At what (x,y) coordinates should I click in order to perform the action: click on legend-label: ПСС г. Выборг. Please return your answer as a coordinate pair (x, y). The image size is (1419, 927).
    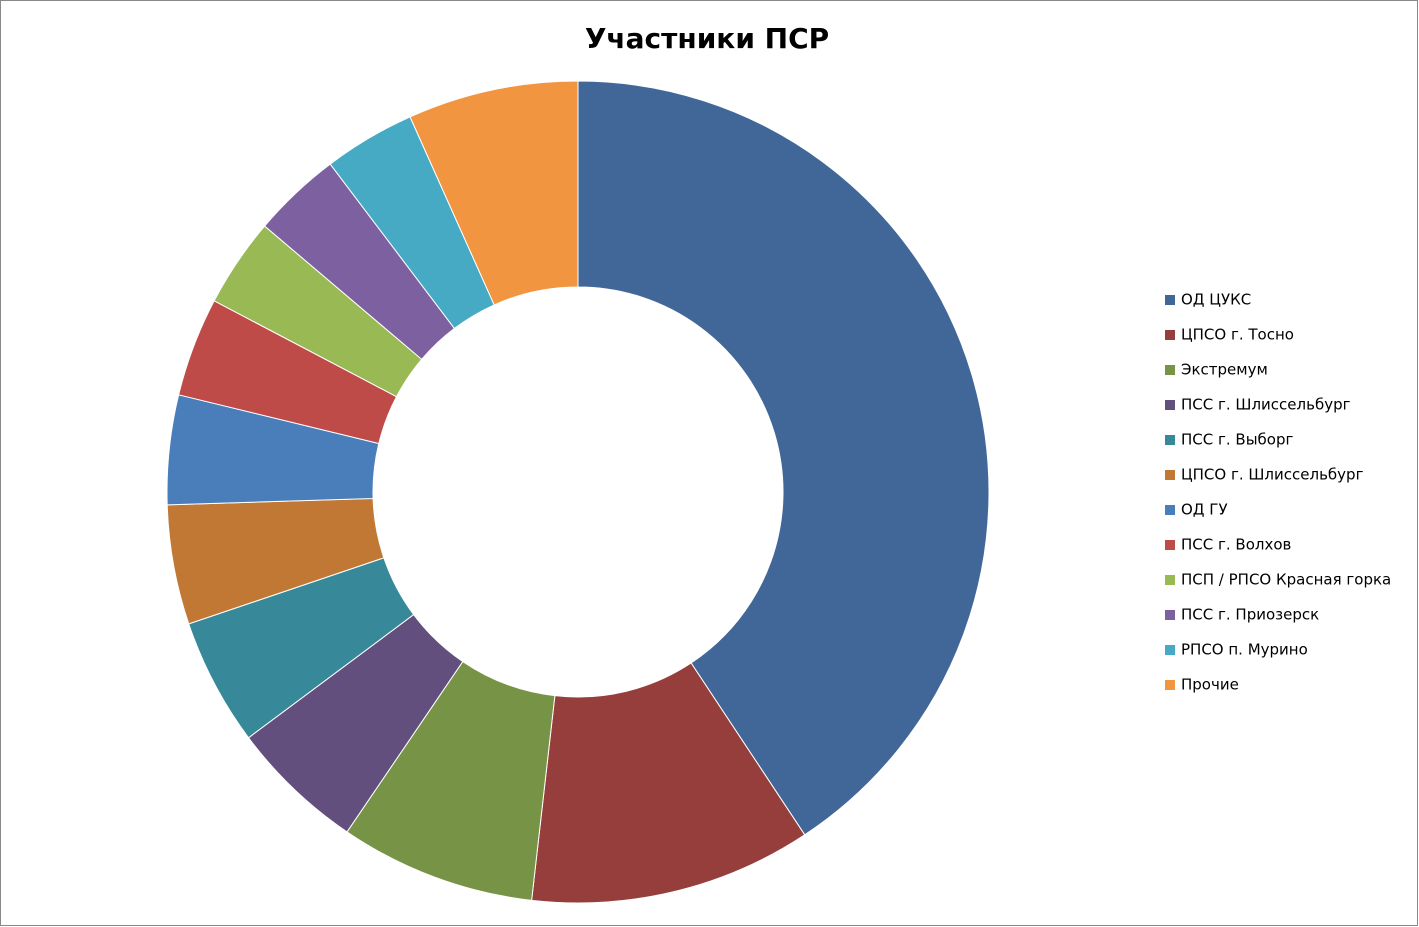
    Looking at the image, I should click on (1237, 440).